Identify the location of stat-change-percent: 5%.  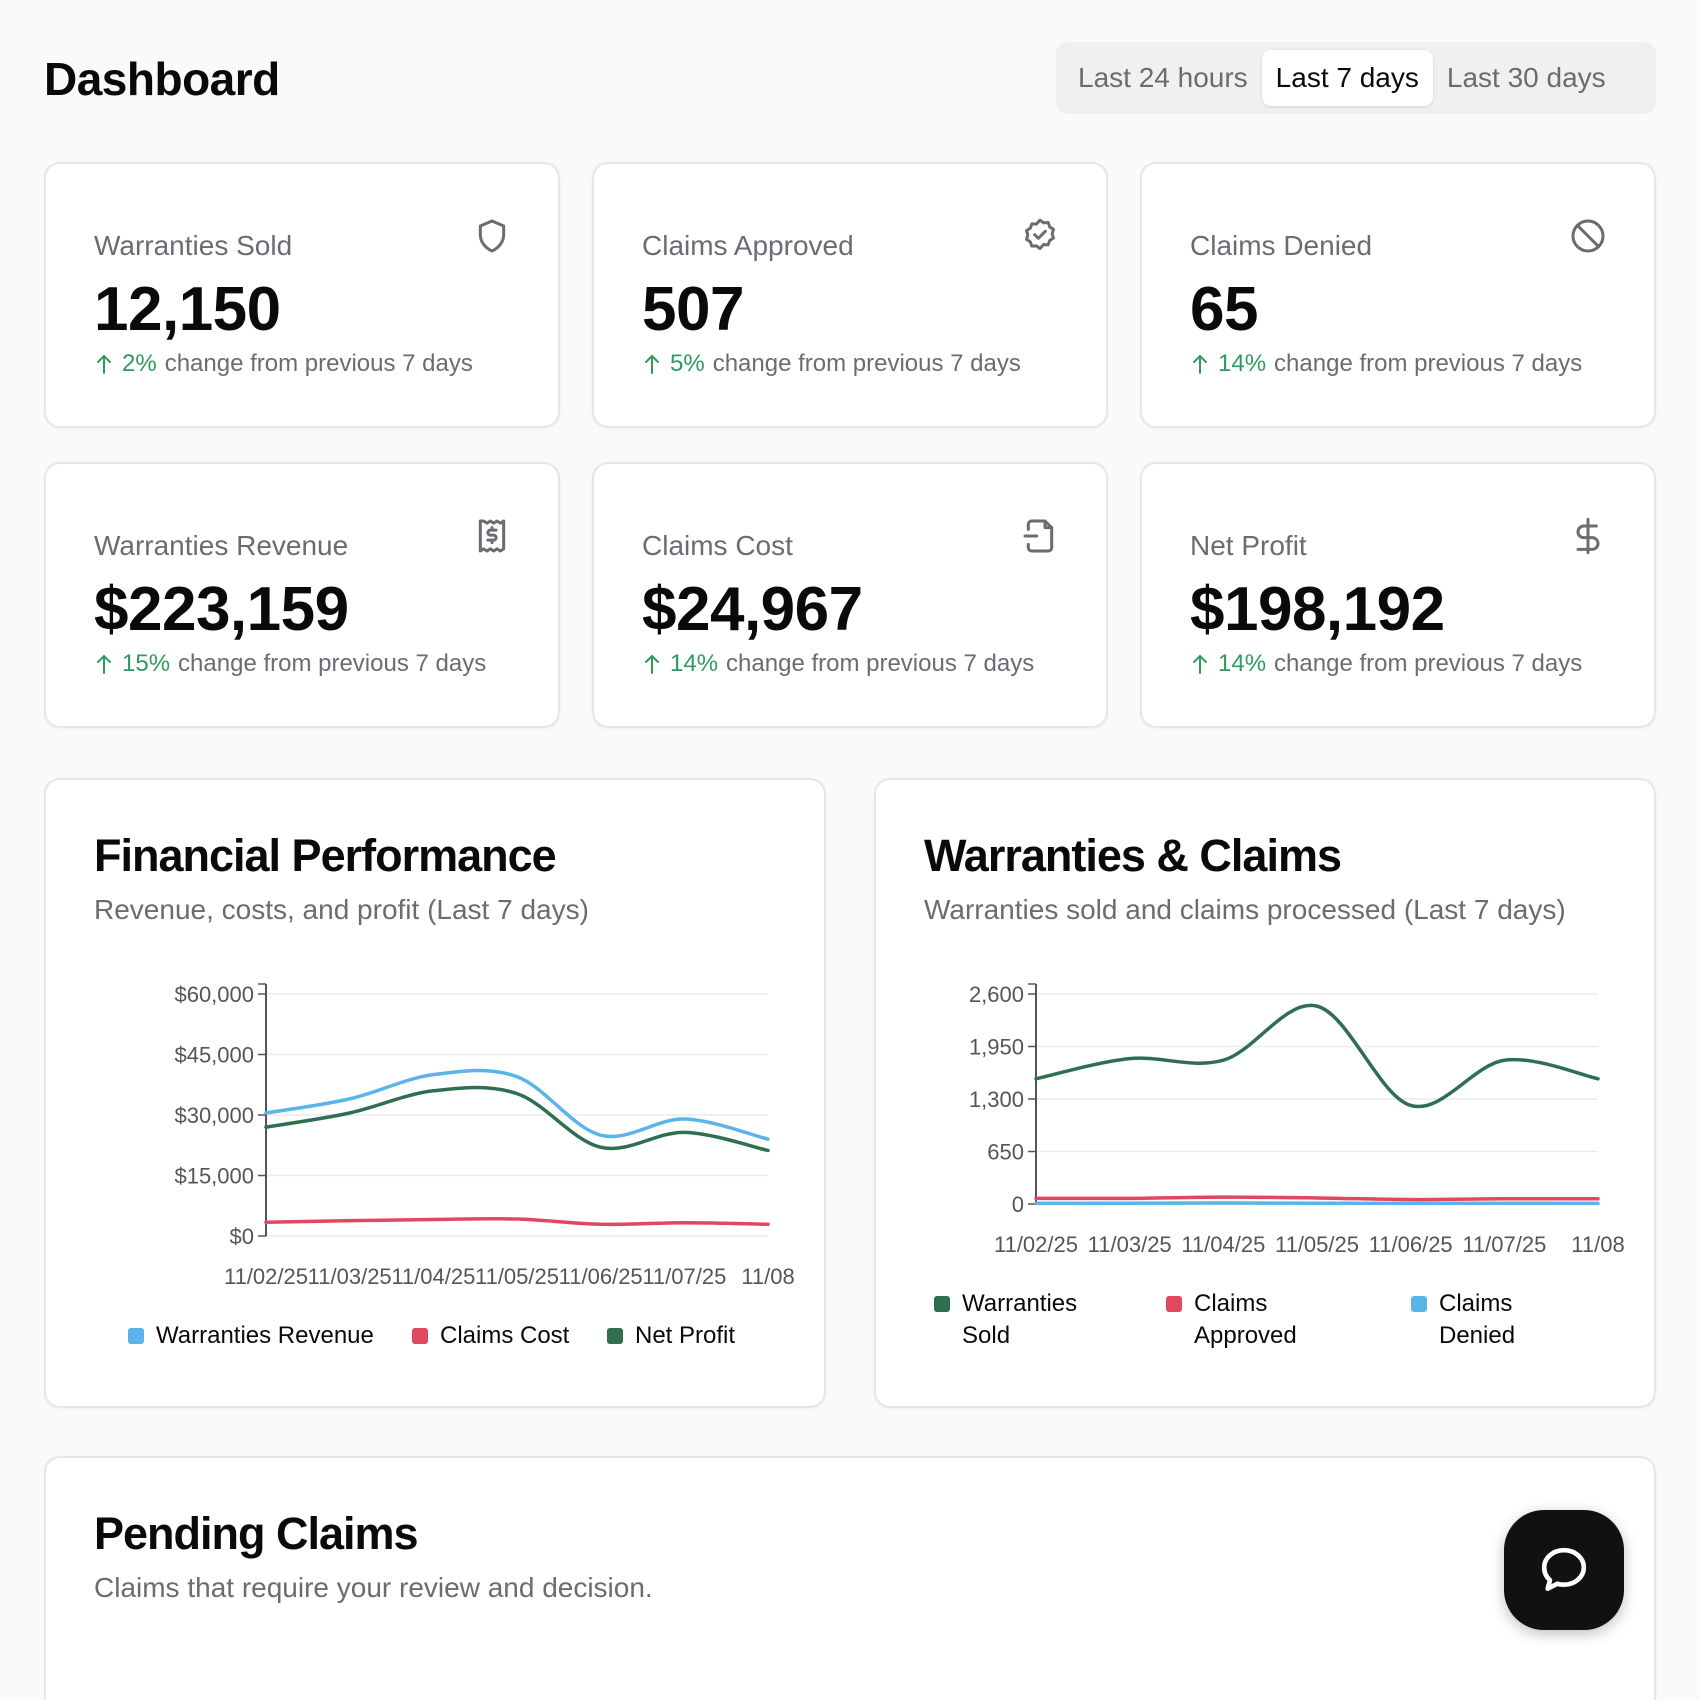
(687, 363).